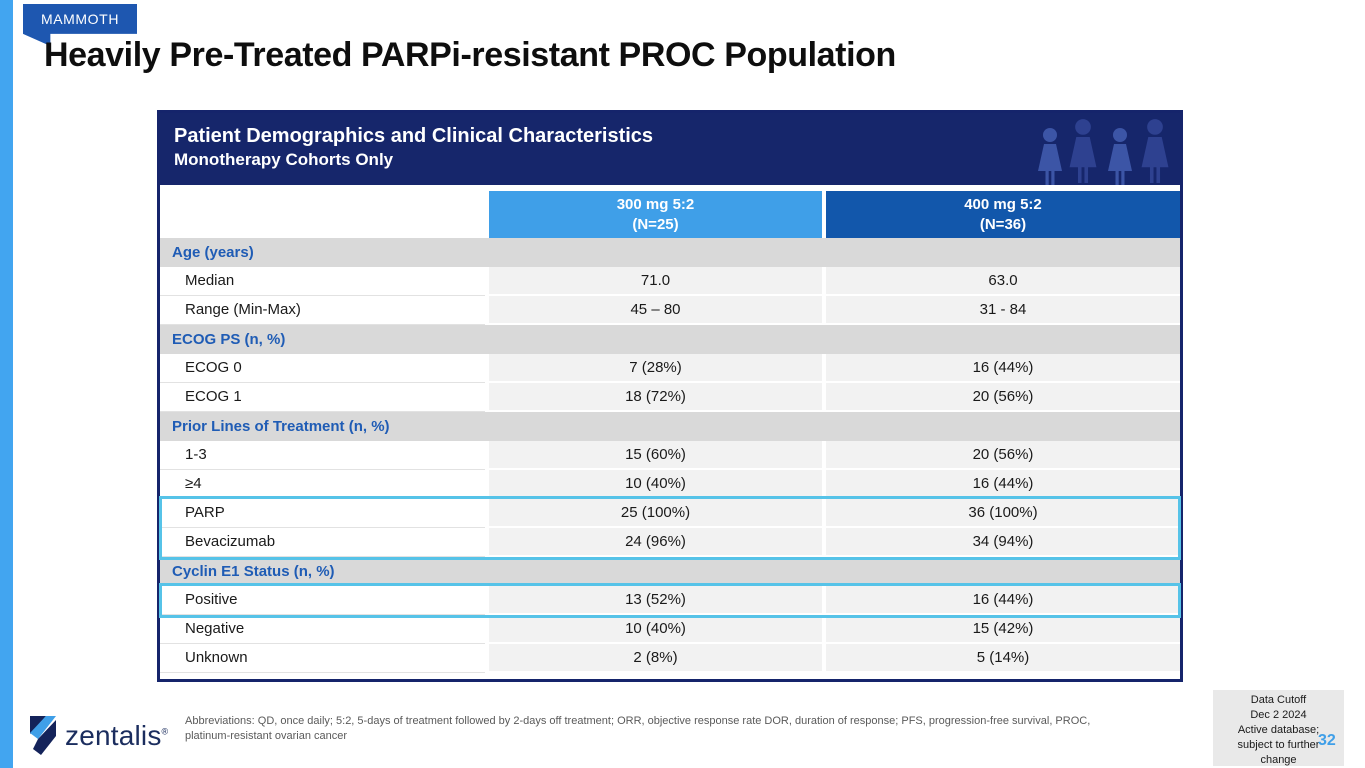 The width and height of the screenshot is (1365, 768). What do you see at coordinates (322, 629) in the screenshot?
I see `row-label: Negative` at bounding box center [322, 629].